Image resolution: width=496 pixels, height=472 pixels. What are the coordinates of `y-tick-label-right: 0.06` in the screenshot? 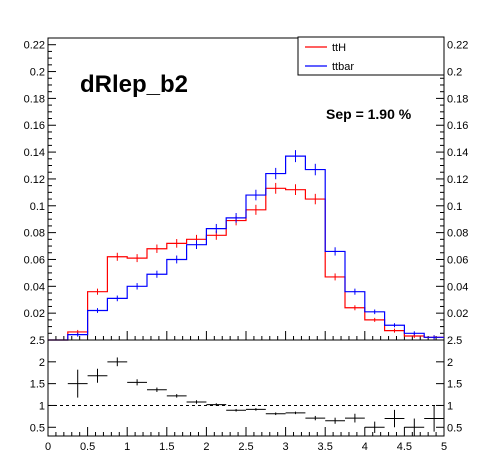 It's located at (457, 260).